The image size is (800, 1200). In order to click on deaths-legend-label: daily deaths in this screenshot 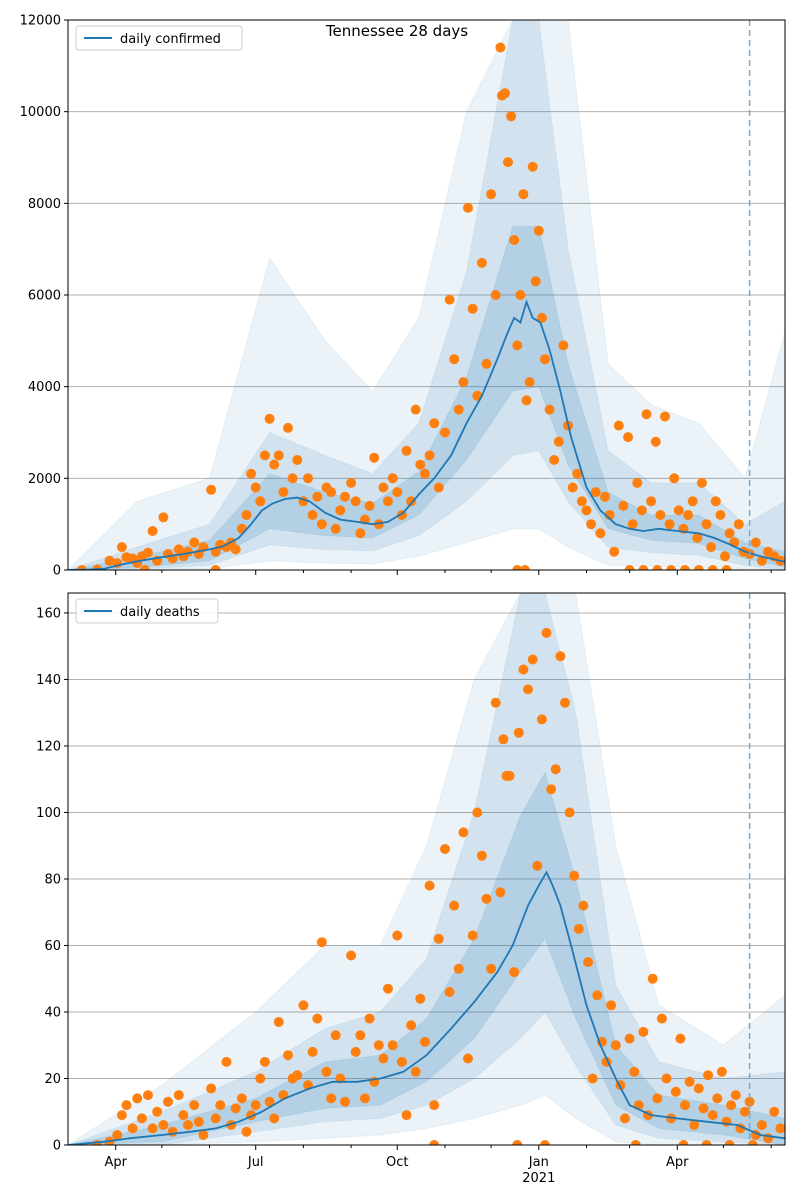, I will do `click(160, 612)`.